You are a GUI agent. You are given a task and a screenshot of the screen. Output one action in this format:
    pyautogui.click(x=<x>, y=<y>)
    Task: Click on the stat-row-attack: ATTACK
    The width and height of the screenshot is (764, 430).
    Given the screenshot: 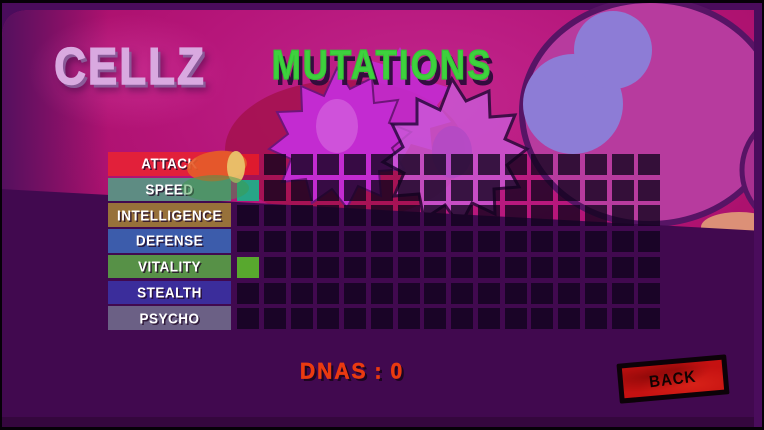 What is the action you would take?
    pyautogui.click(x=169, y=164)
    